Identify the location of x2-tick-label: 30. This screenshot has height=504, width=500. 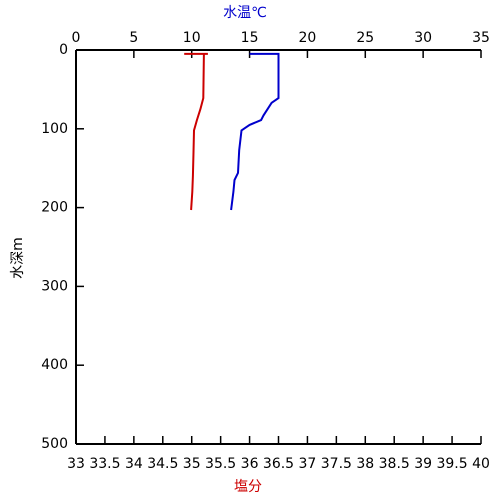
(423, 38).